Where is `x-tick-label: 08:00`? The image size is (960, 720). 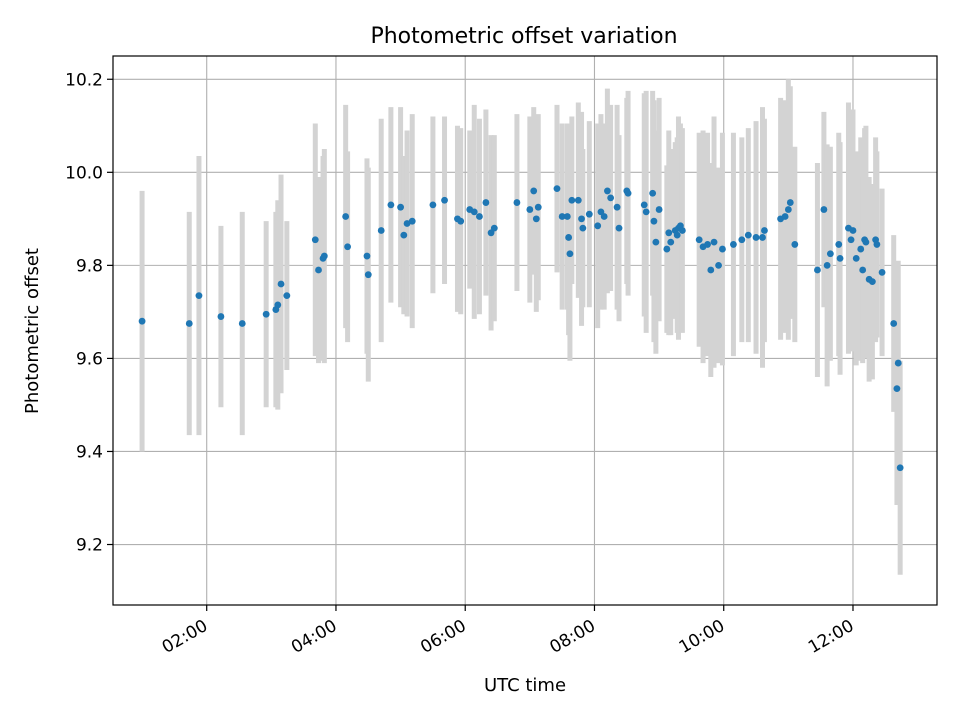 x-tick-label: 08:00 is located at coordinates (573, 637).